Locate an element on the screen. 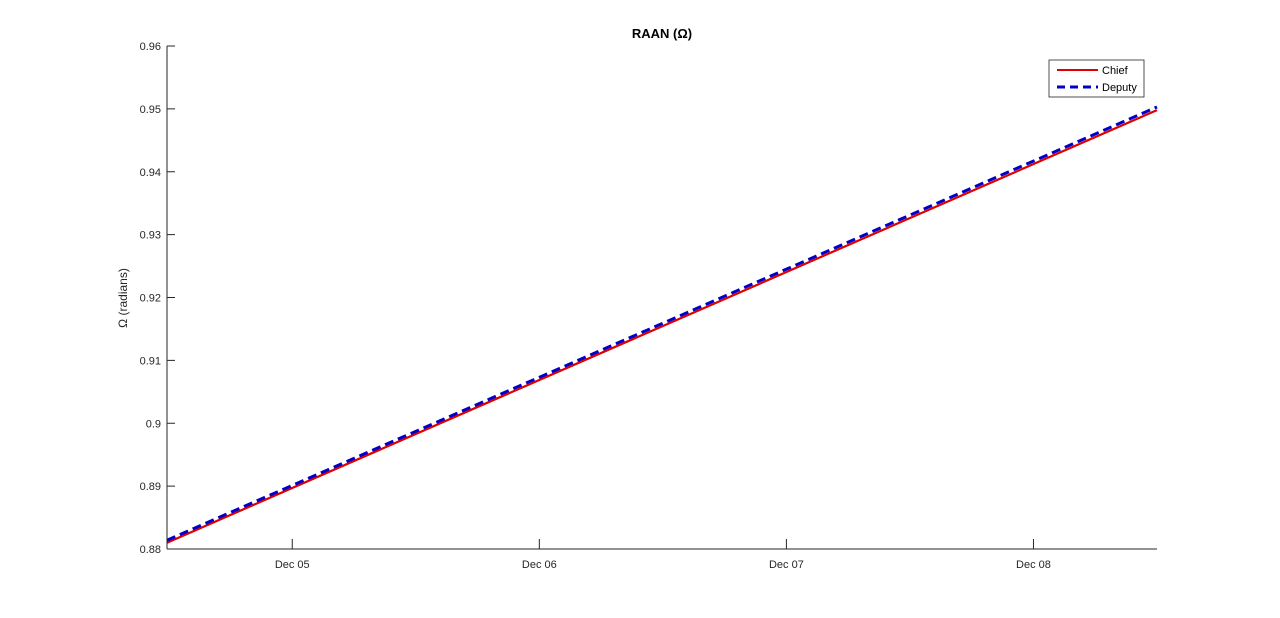 Image resolution: width=1280 pixels, height=618 pixels. x-tick-label: Dec 08 is located at coordinates (1033, 565).